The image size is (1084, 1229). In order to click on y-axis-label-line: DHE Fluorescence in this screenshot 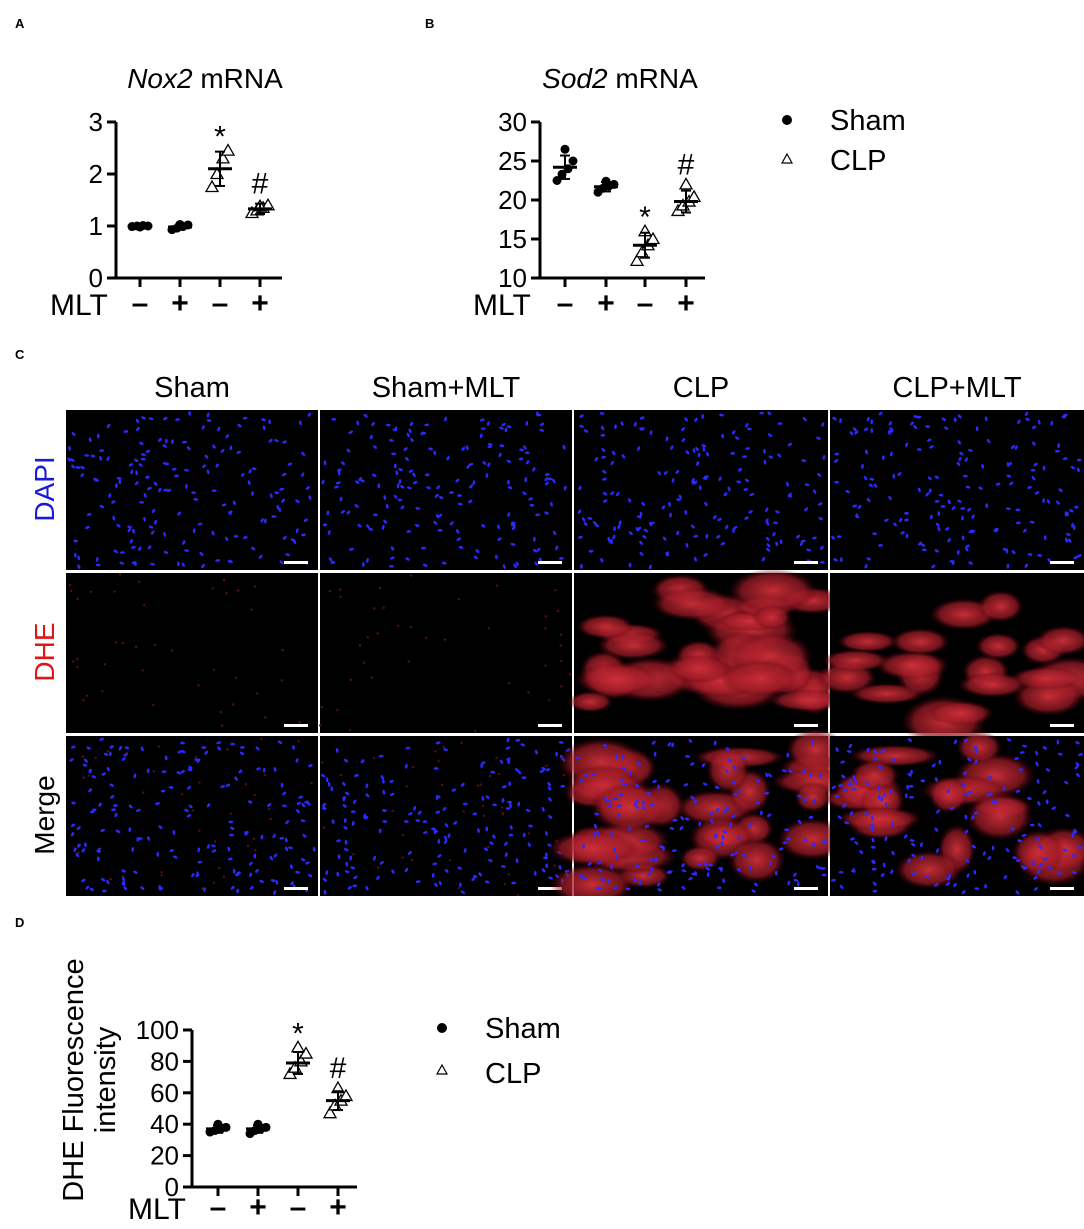, I will do `click(74, 1079)`.